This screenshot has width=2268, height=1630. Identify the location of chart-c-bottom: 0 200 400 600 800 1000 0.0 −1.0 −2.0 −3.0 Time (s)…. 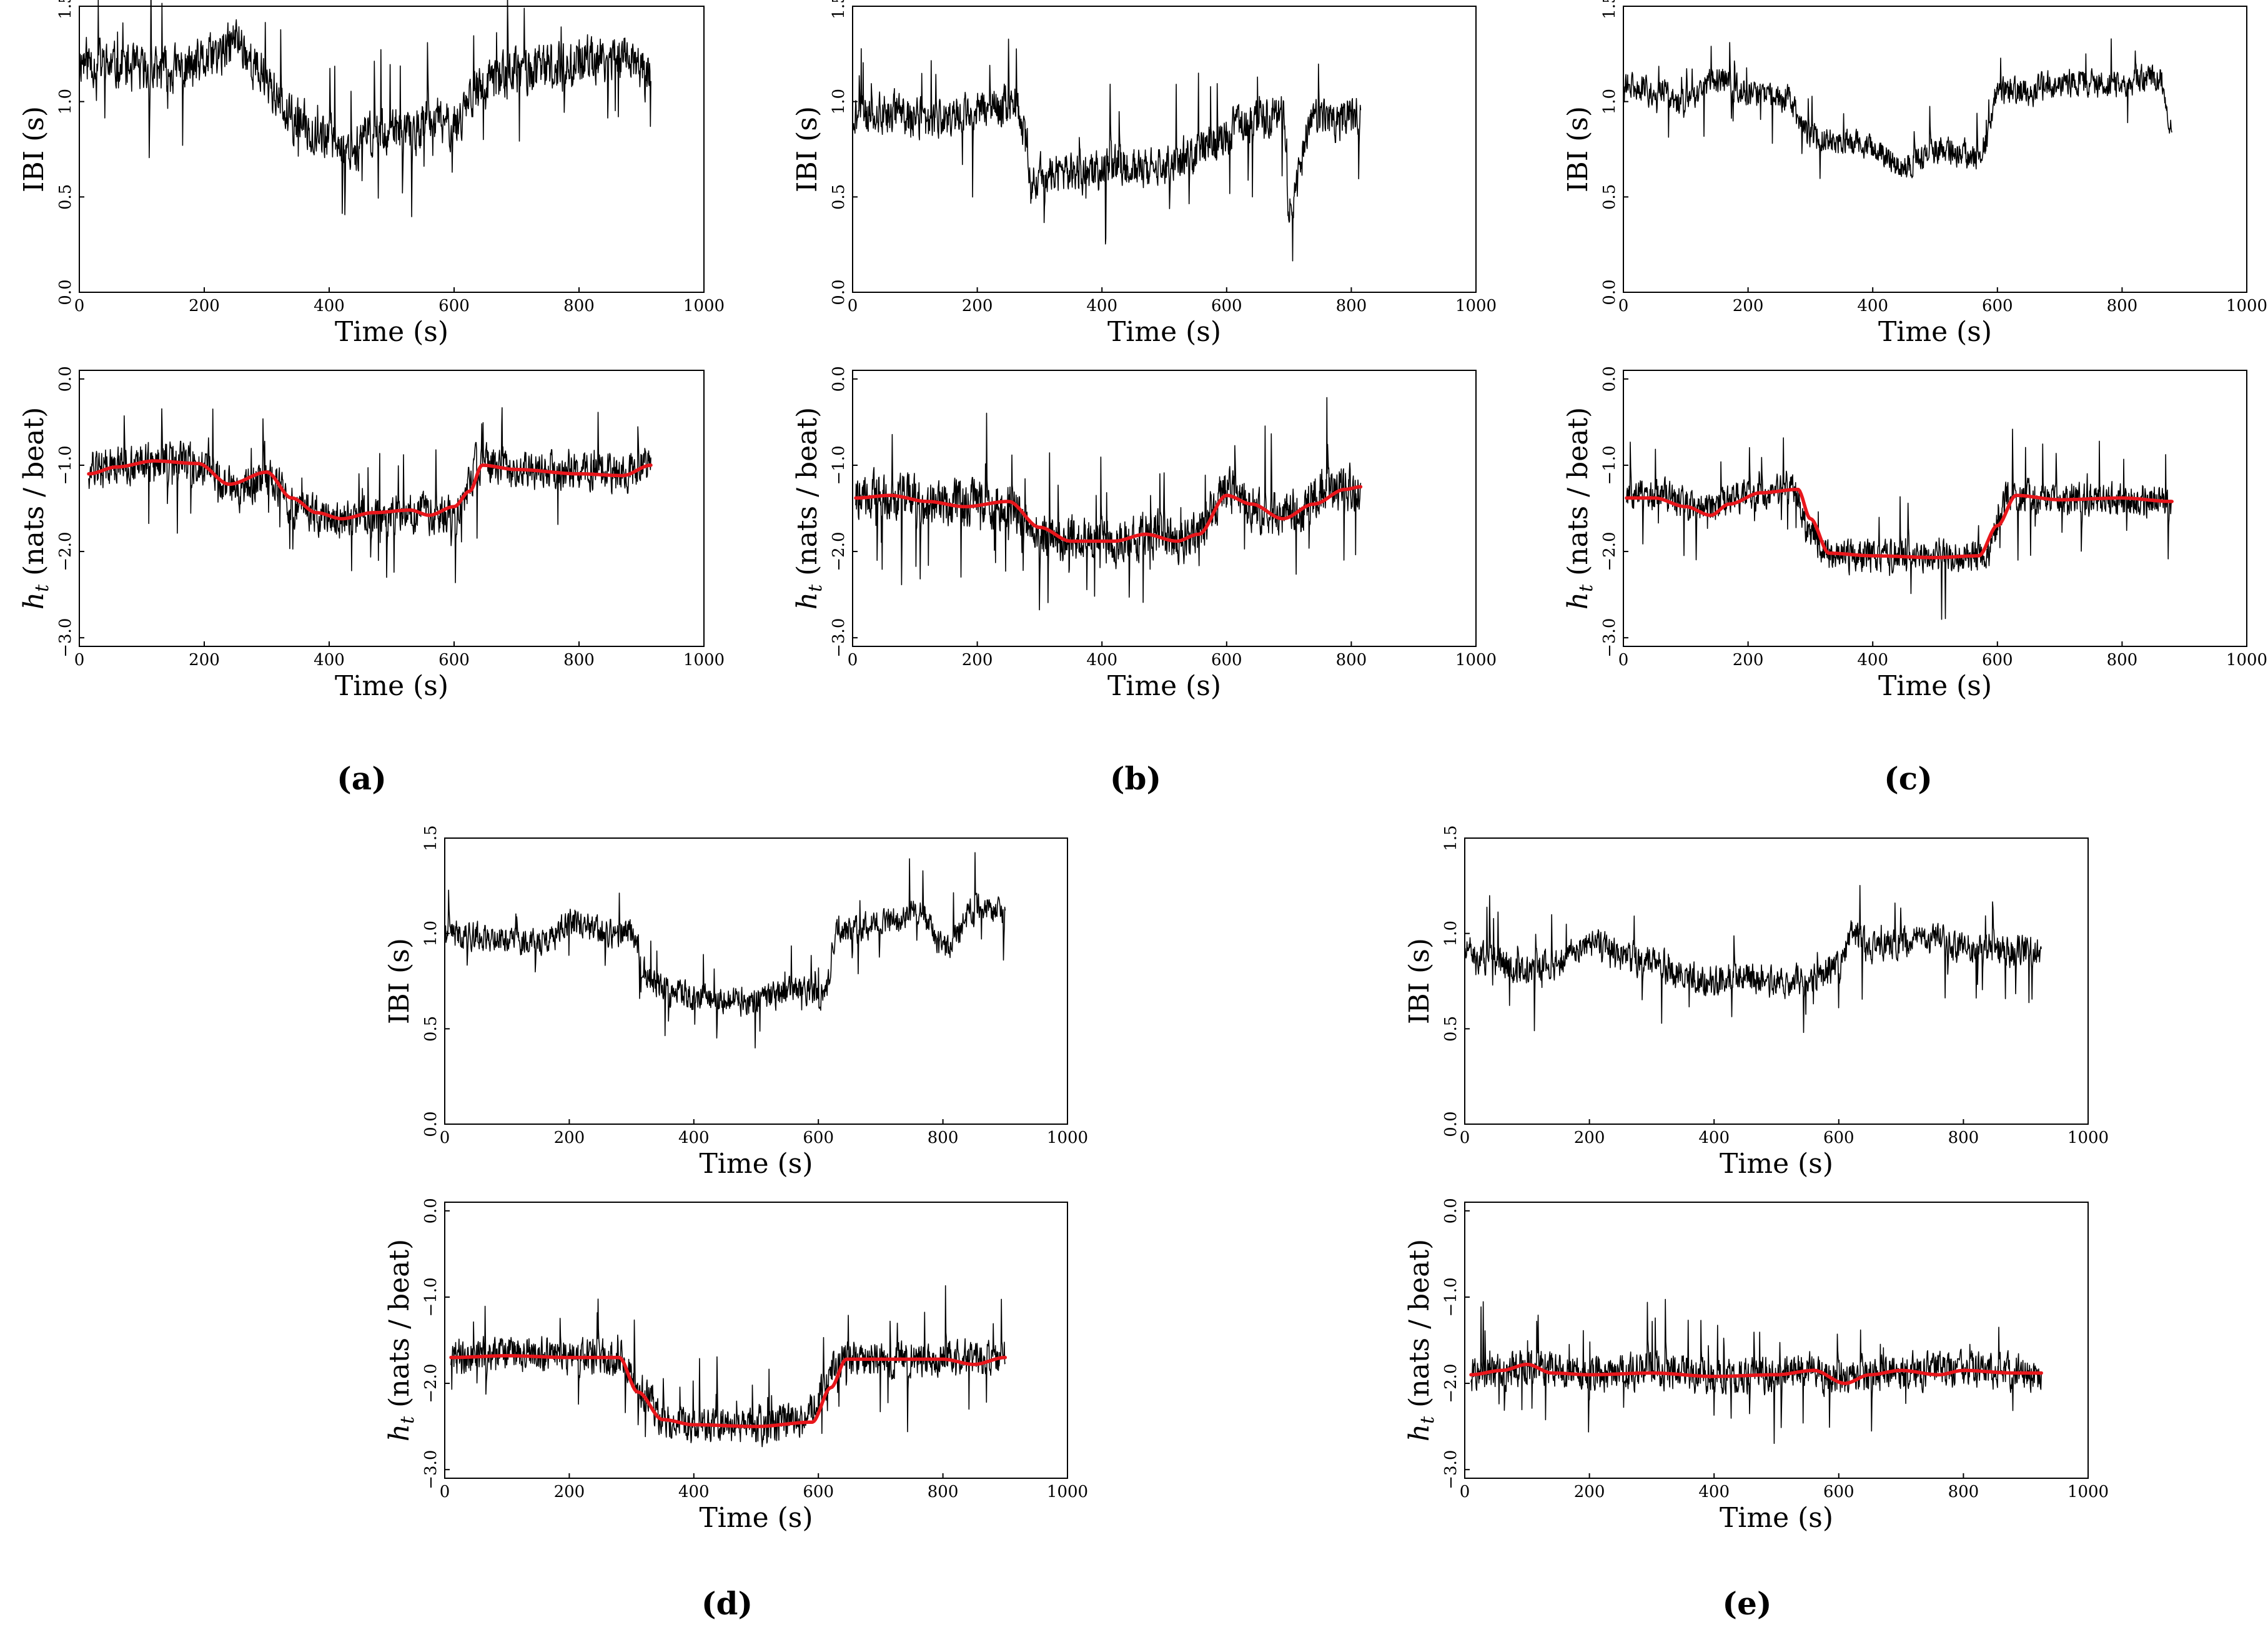
(1914, 534).